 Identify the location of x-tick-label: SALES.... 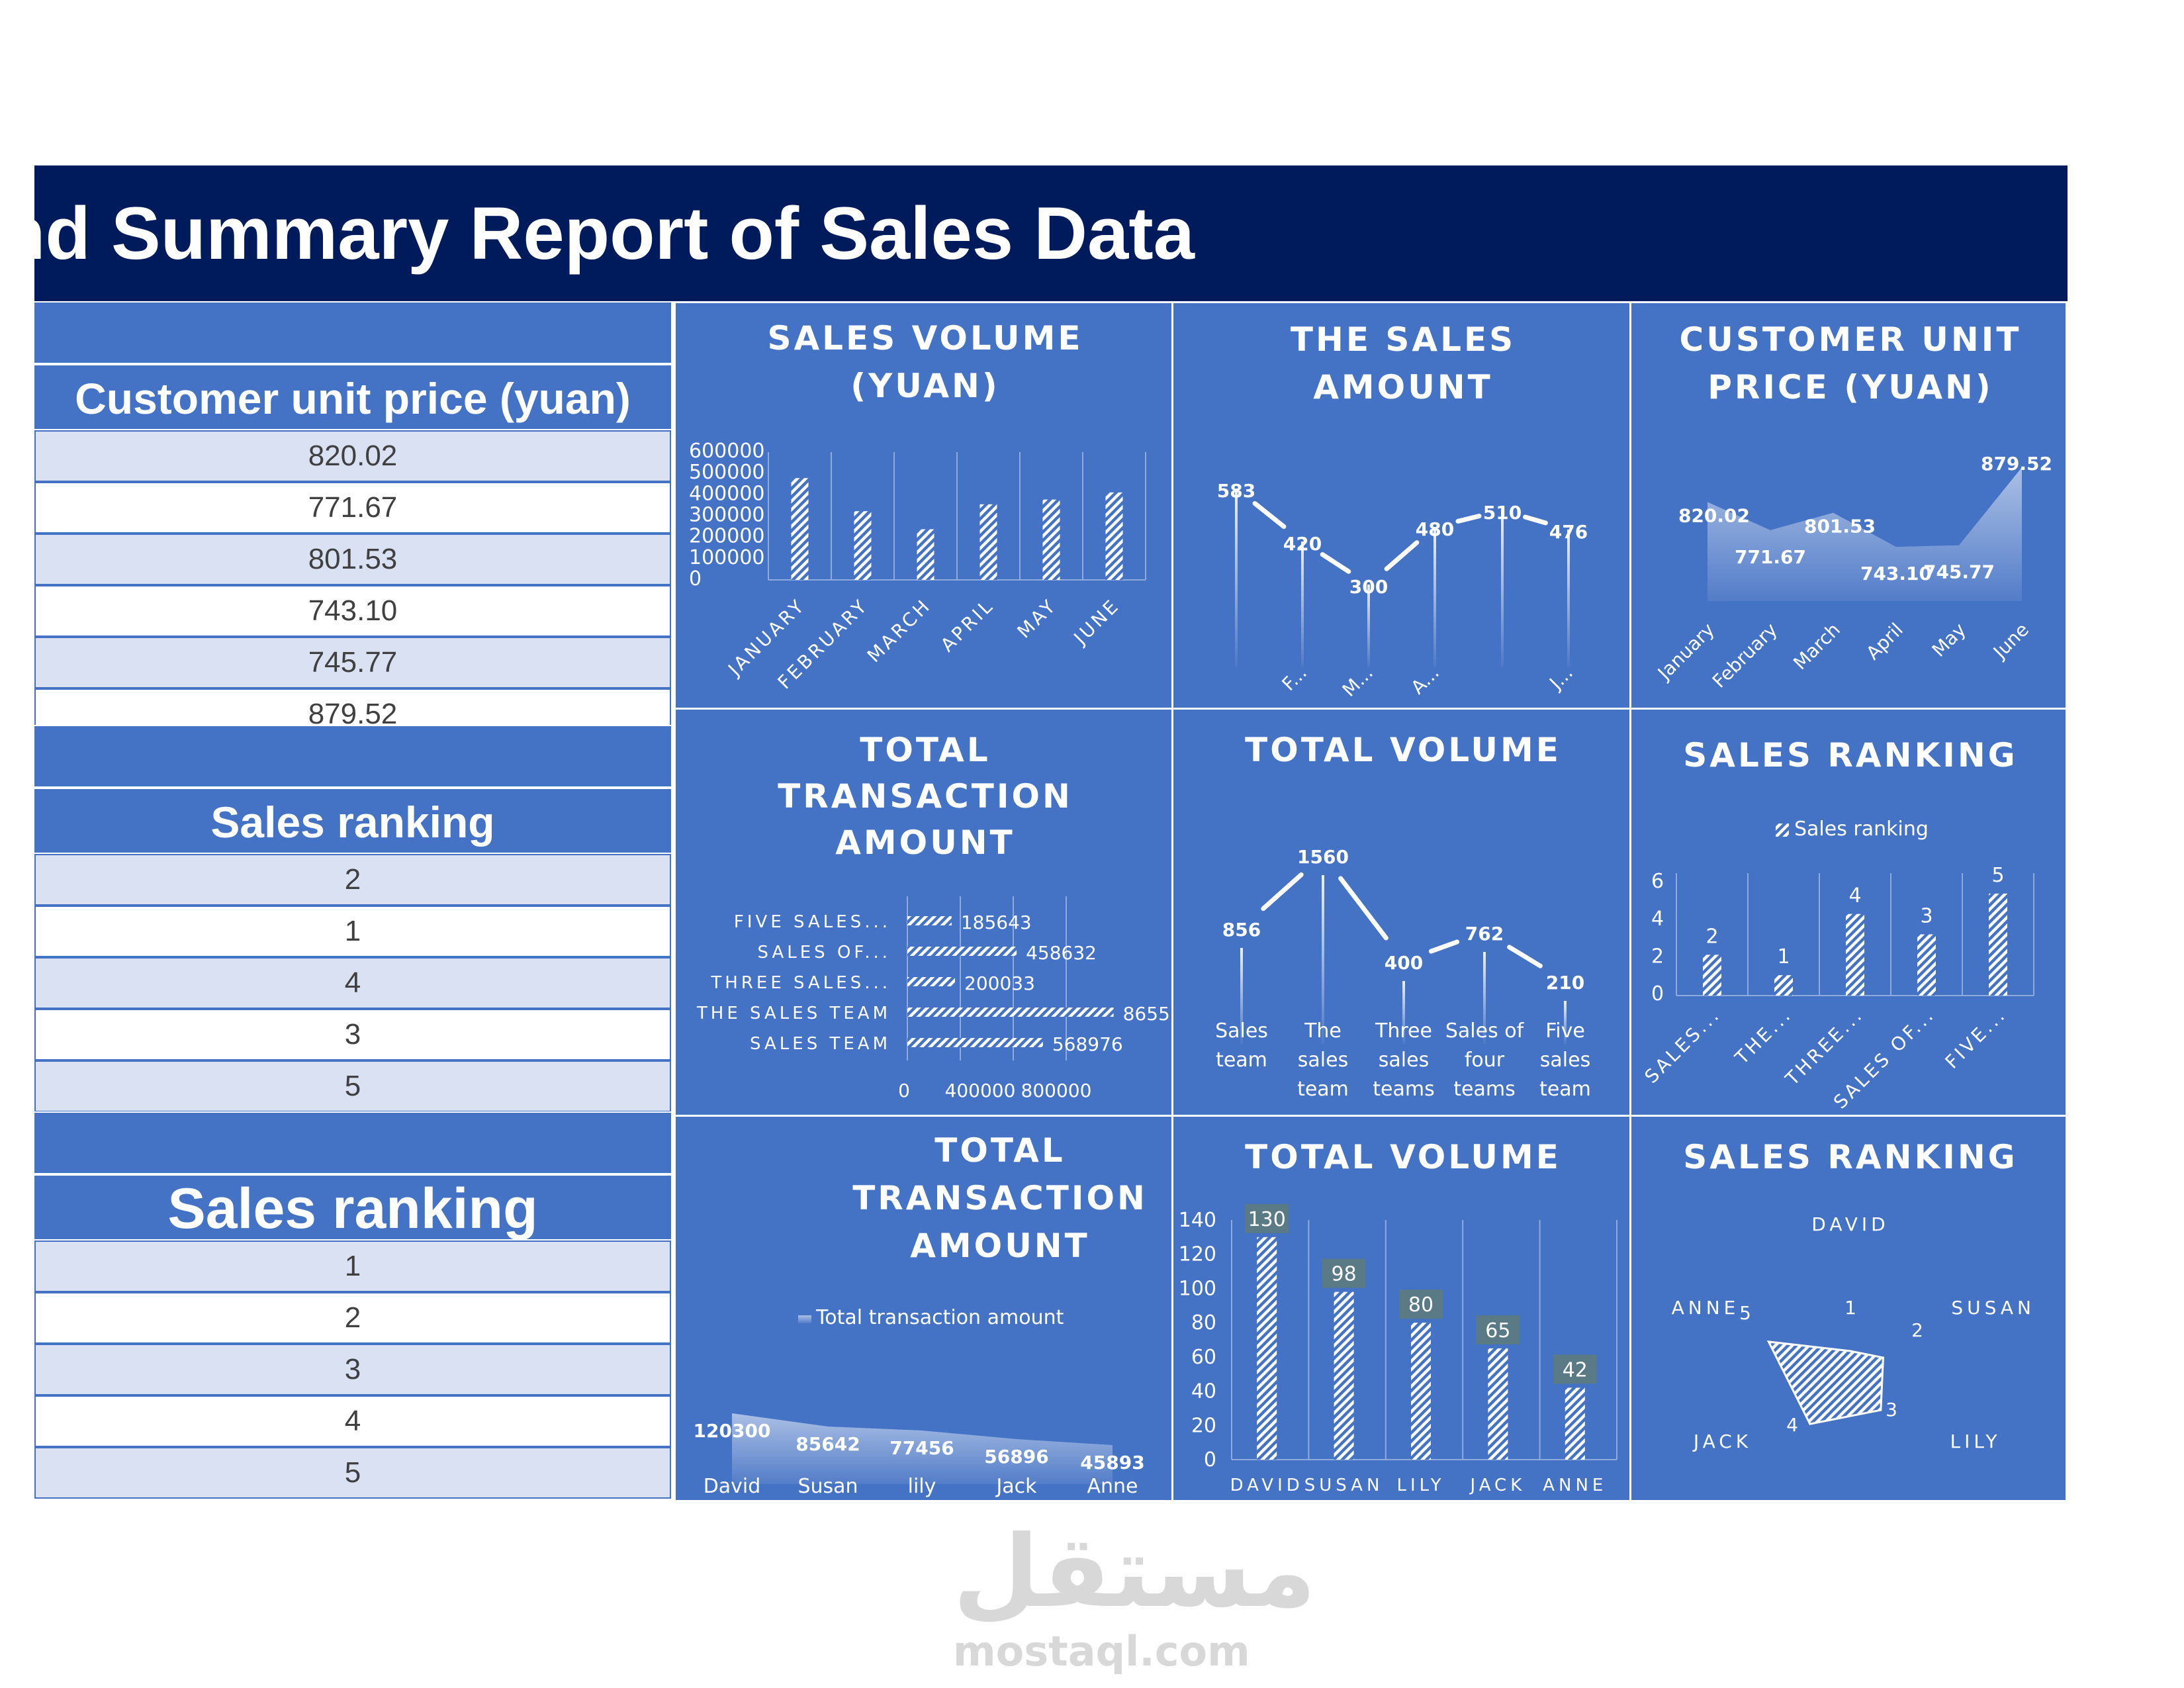
(1683, 1046).